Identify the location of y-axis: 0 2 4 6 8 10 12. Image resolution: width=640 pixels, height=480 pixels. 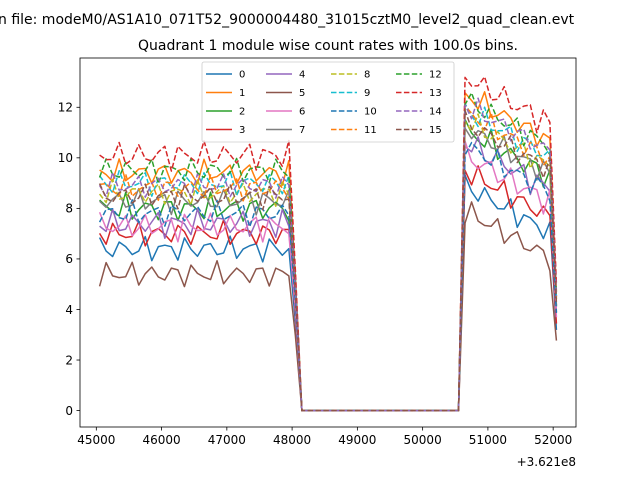
(69, 259).